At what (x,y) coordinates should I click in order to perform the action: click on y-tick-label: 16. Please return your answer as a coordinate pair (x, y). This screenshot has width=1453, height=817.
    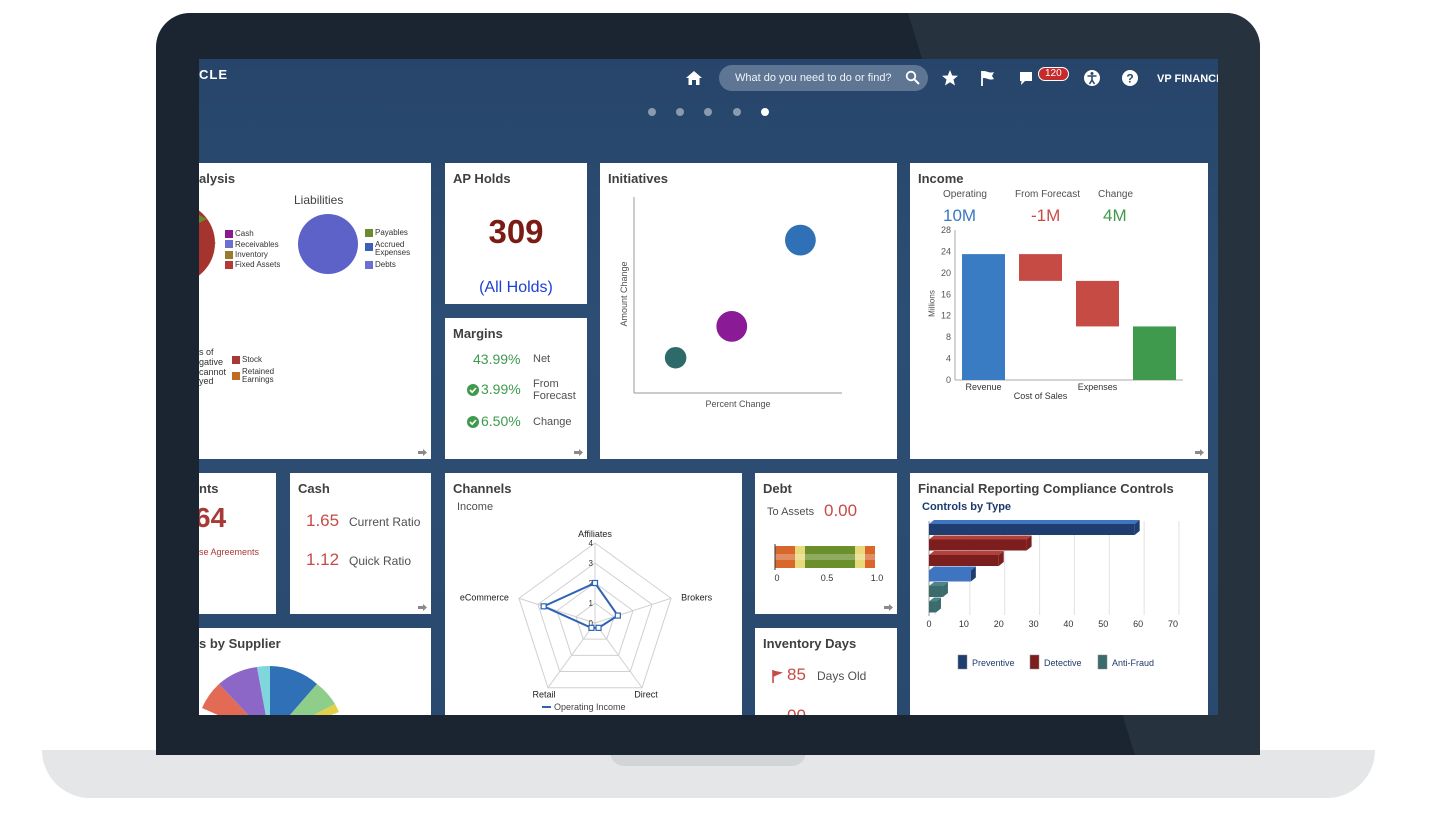
    Looking at the image, I should click on (946, 294).